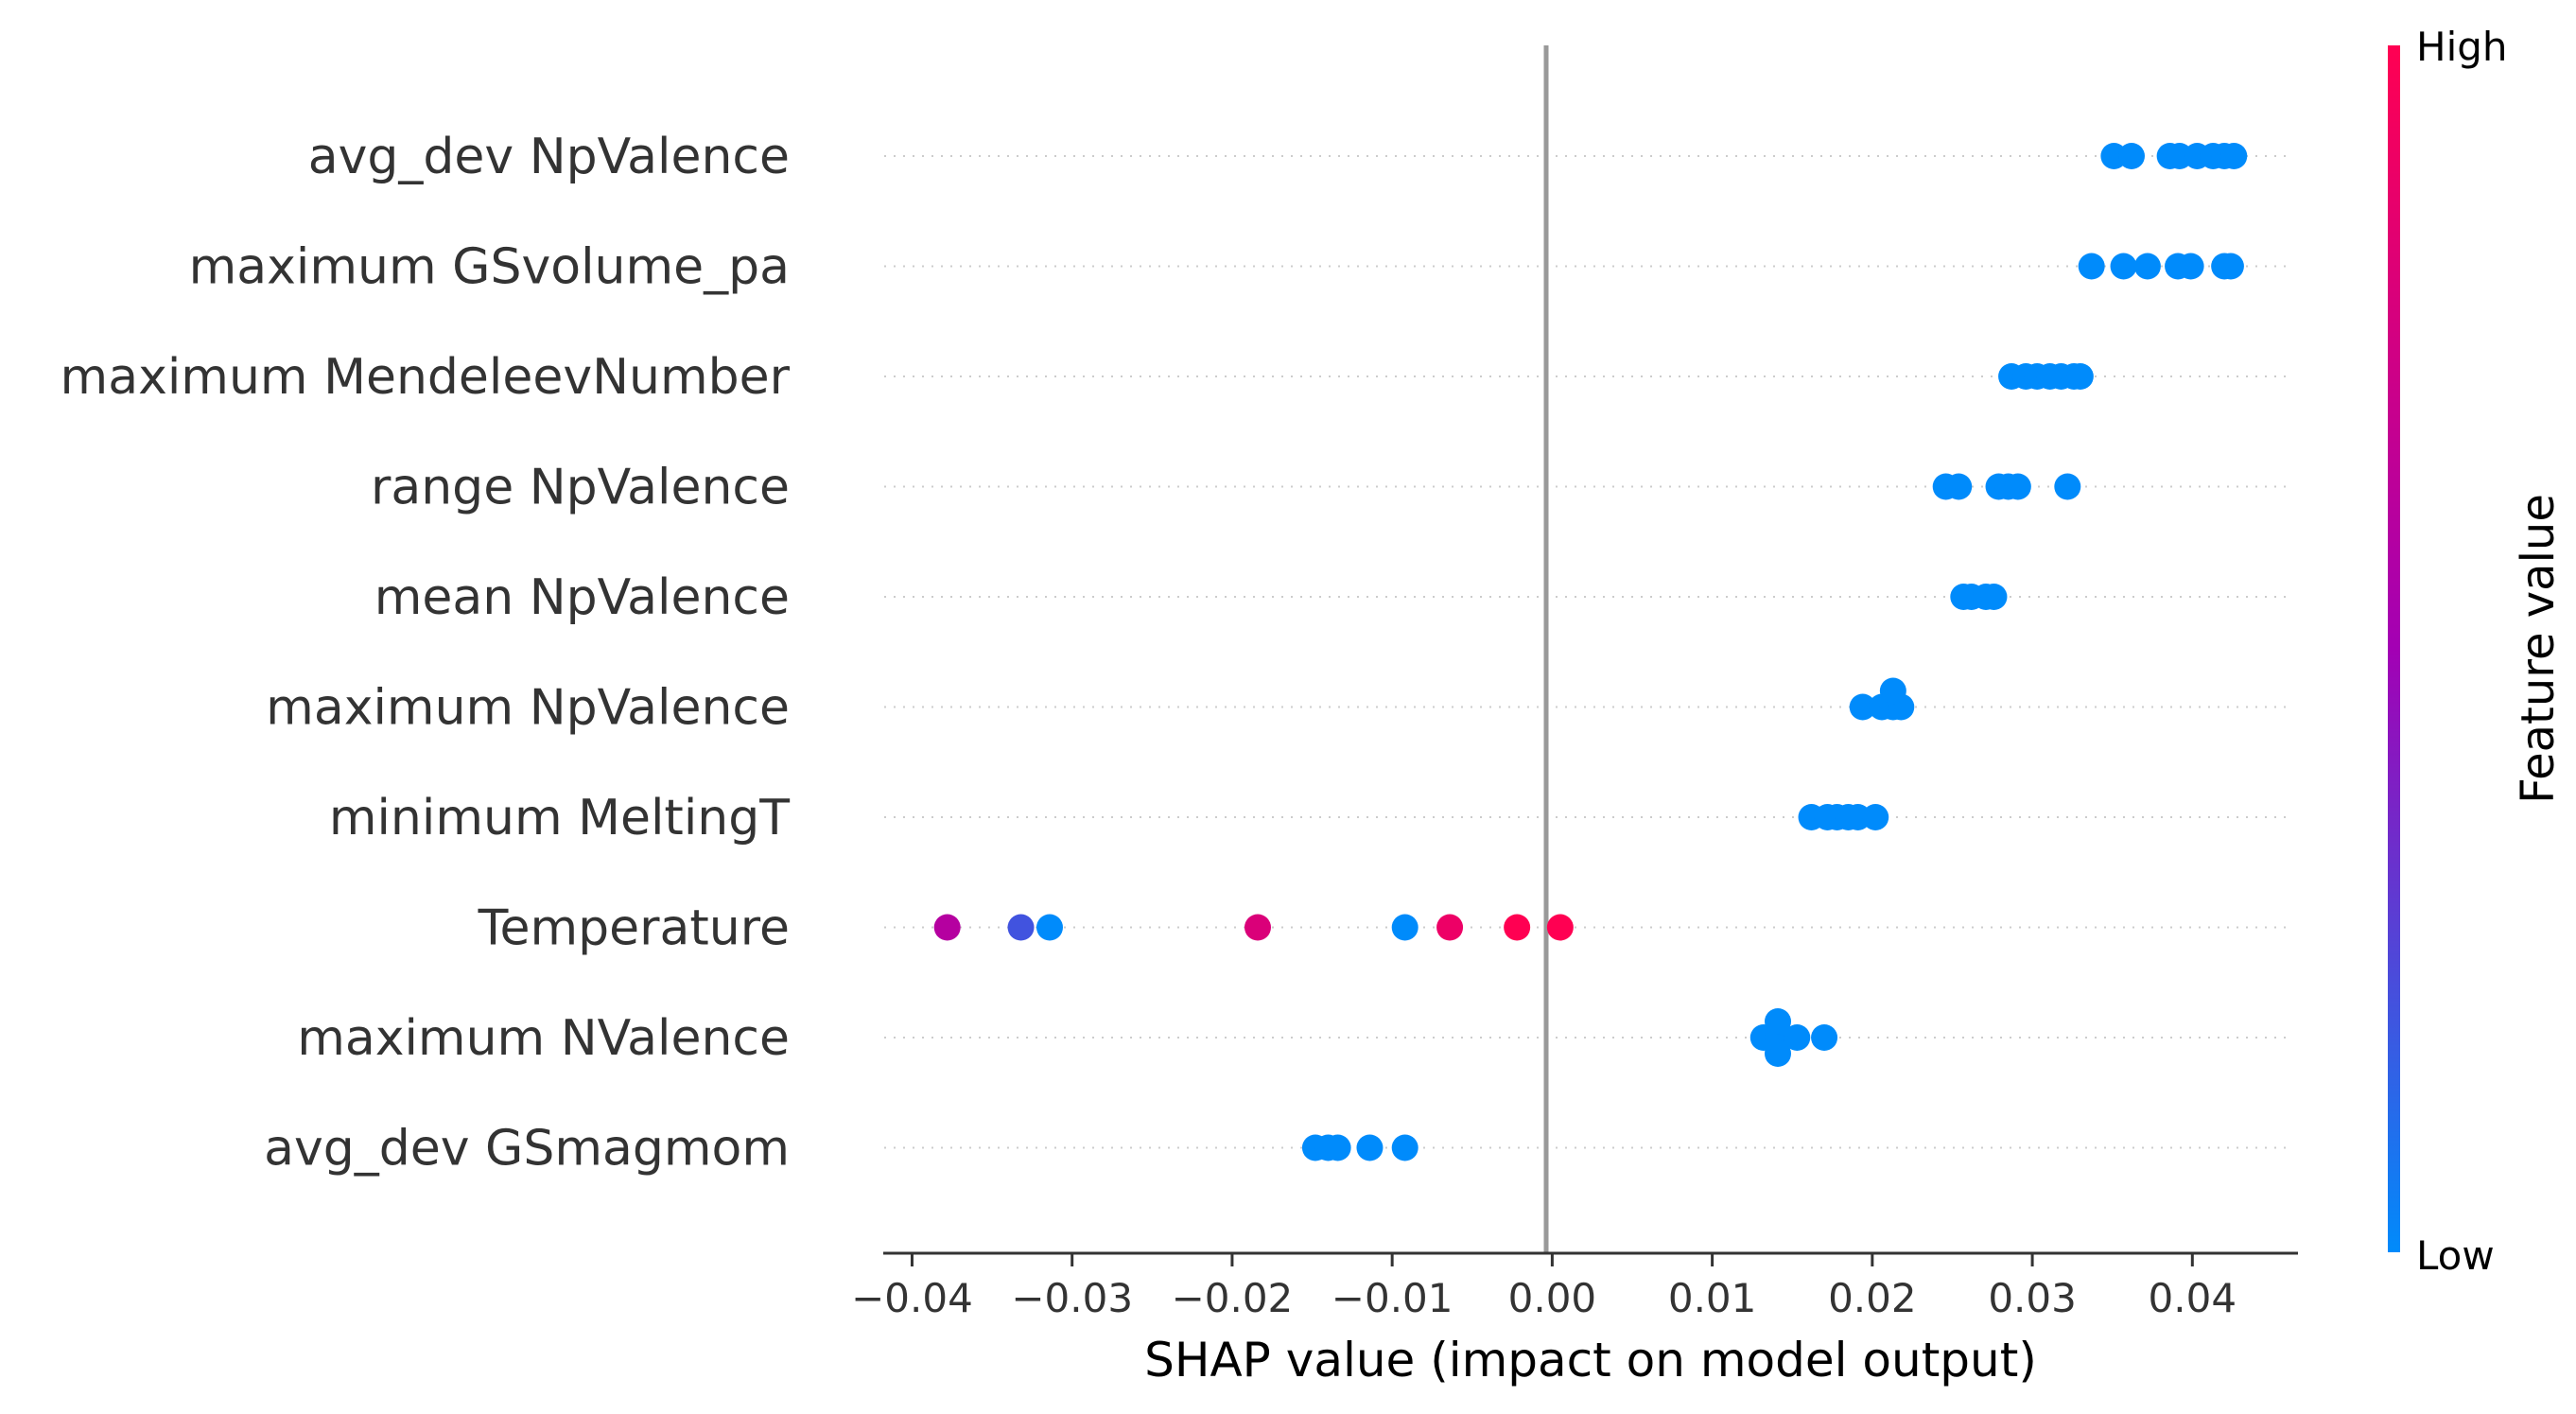  What do you see at coordinates (1233, 1298) in the screenshot?
I see `x-tick-label: −0.02` at bounding box center [1233, 1298].